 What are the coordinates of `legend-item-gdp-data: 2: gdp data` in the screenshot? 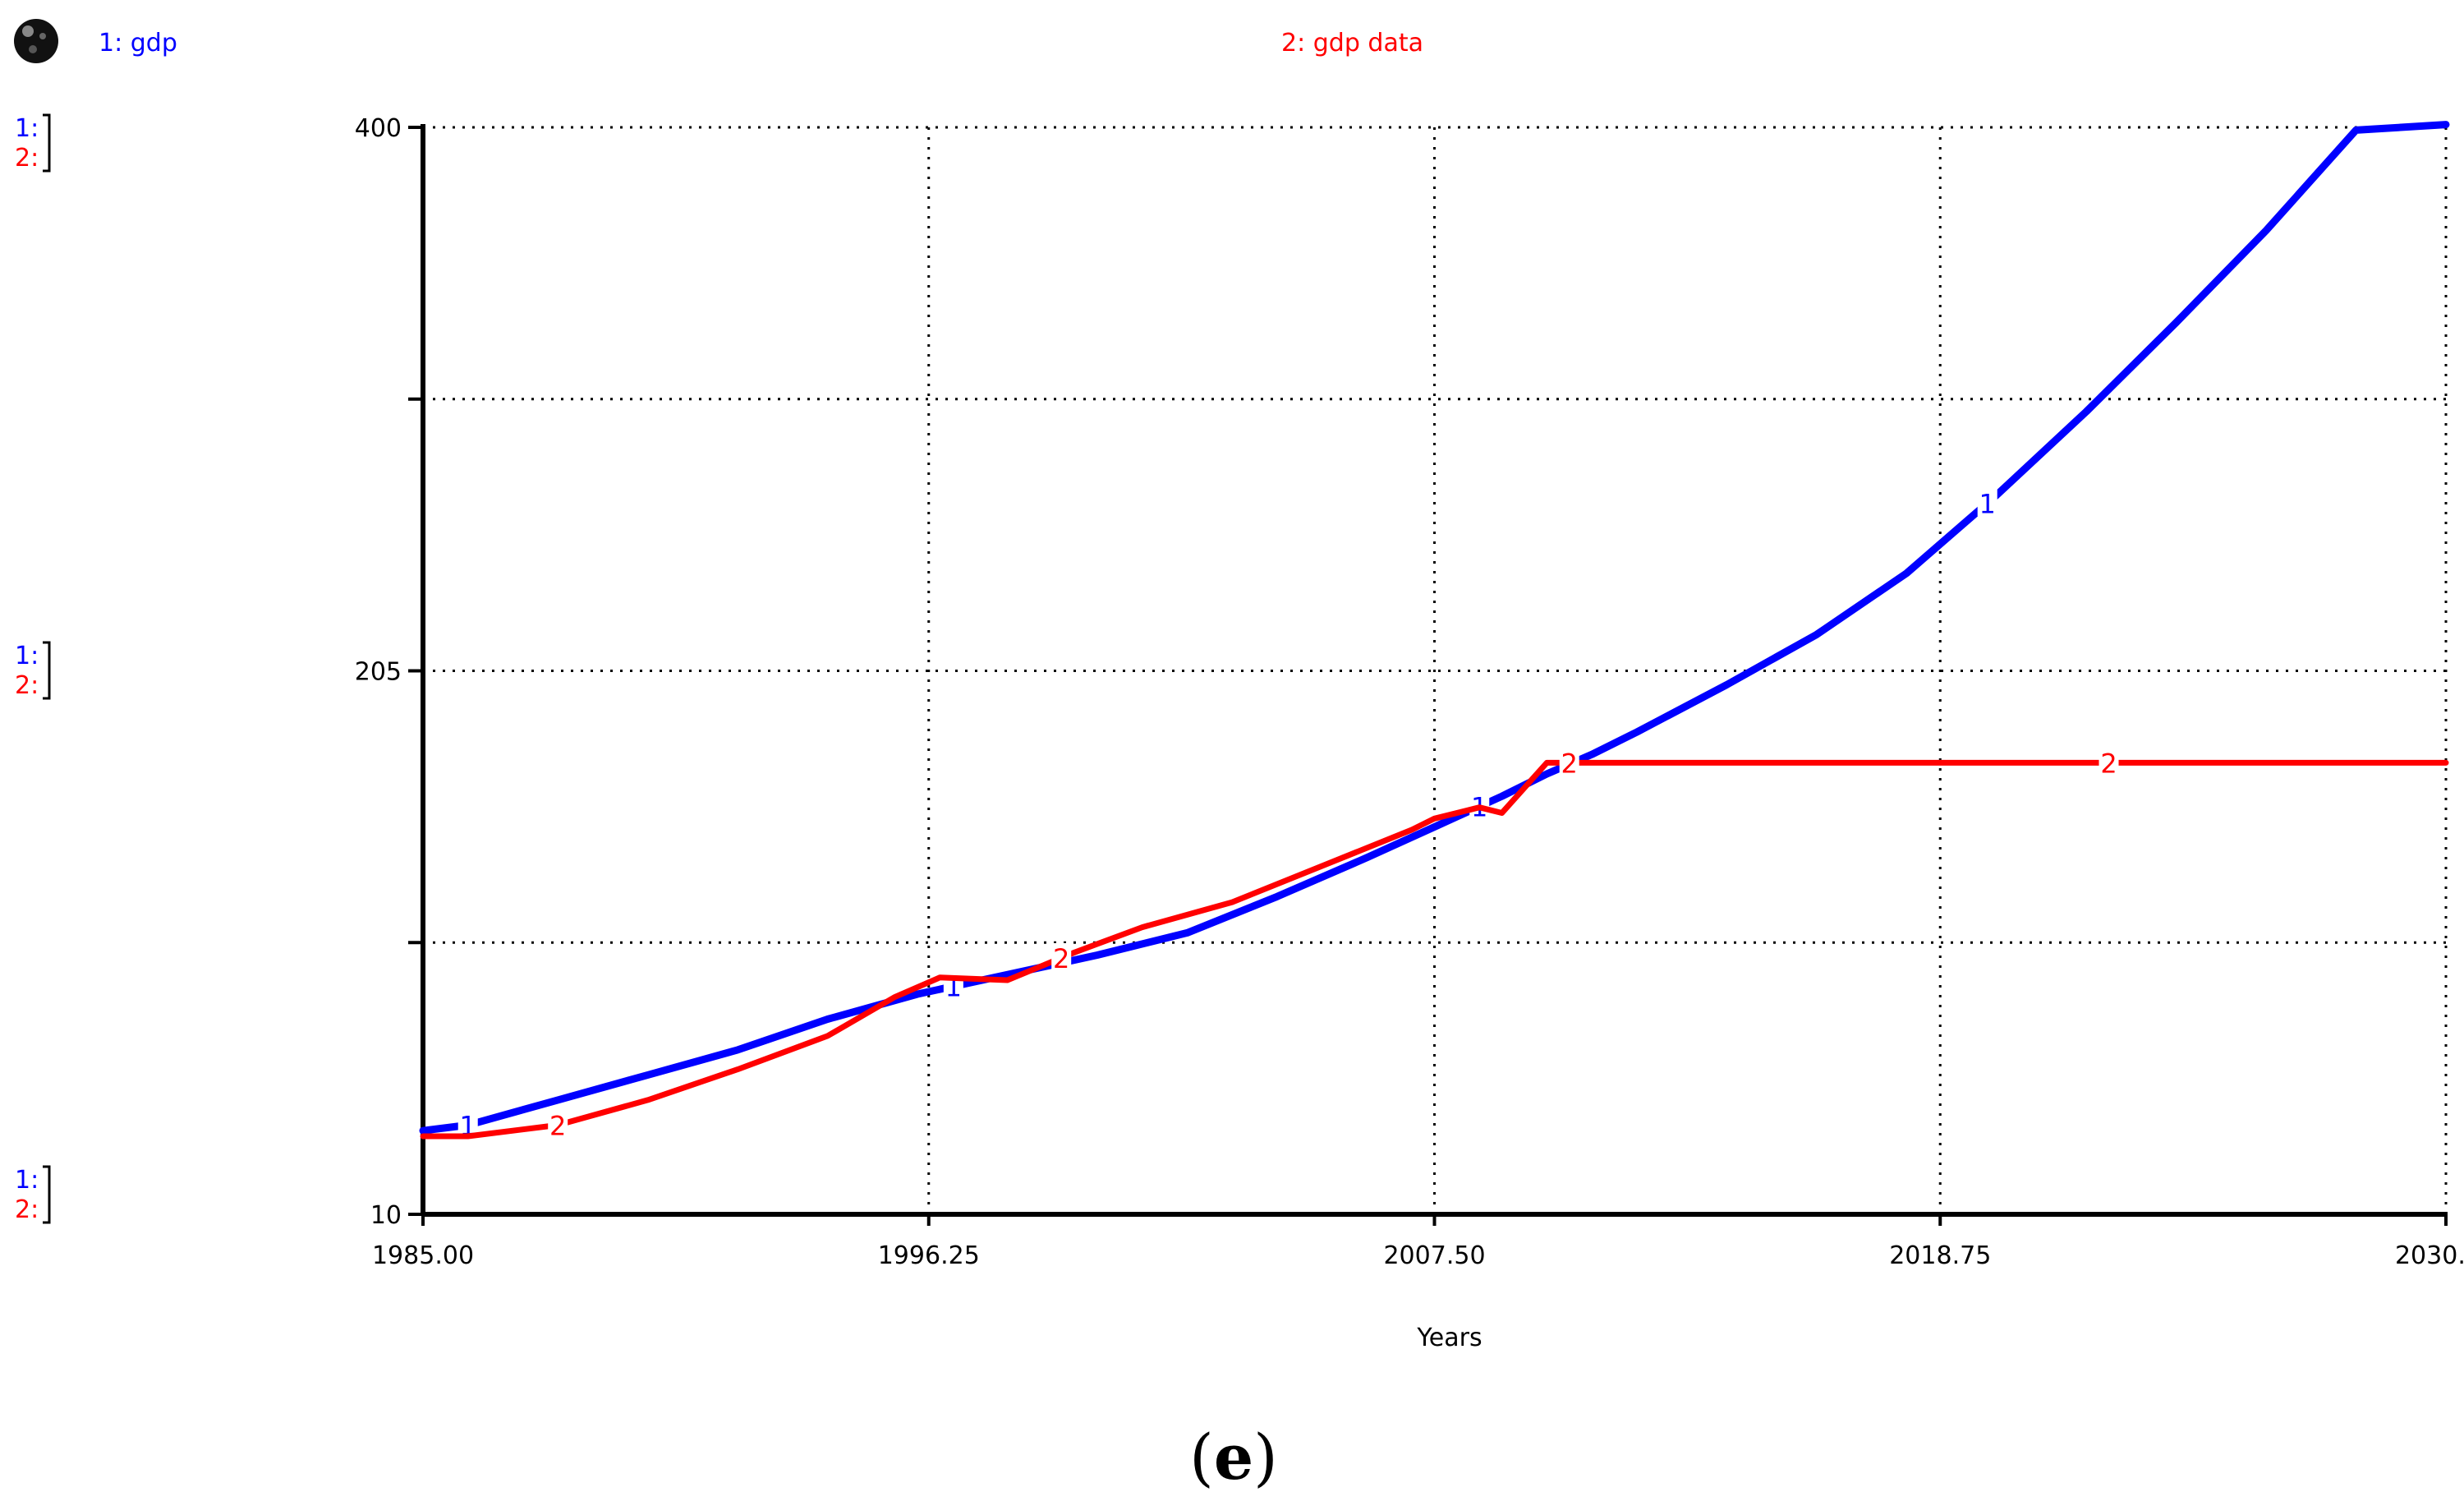 It's located at (1352, 43).